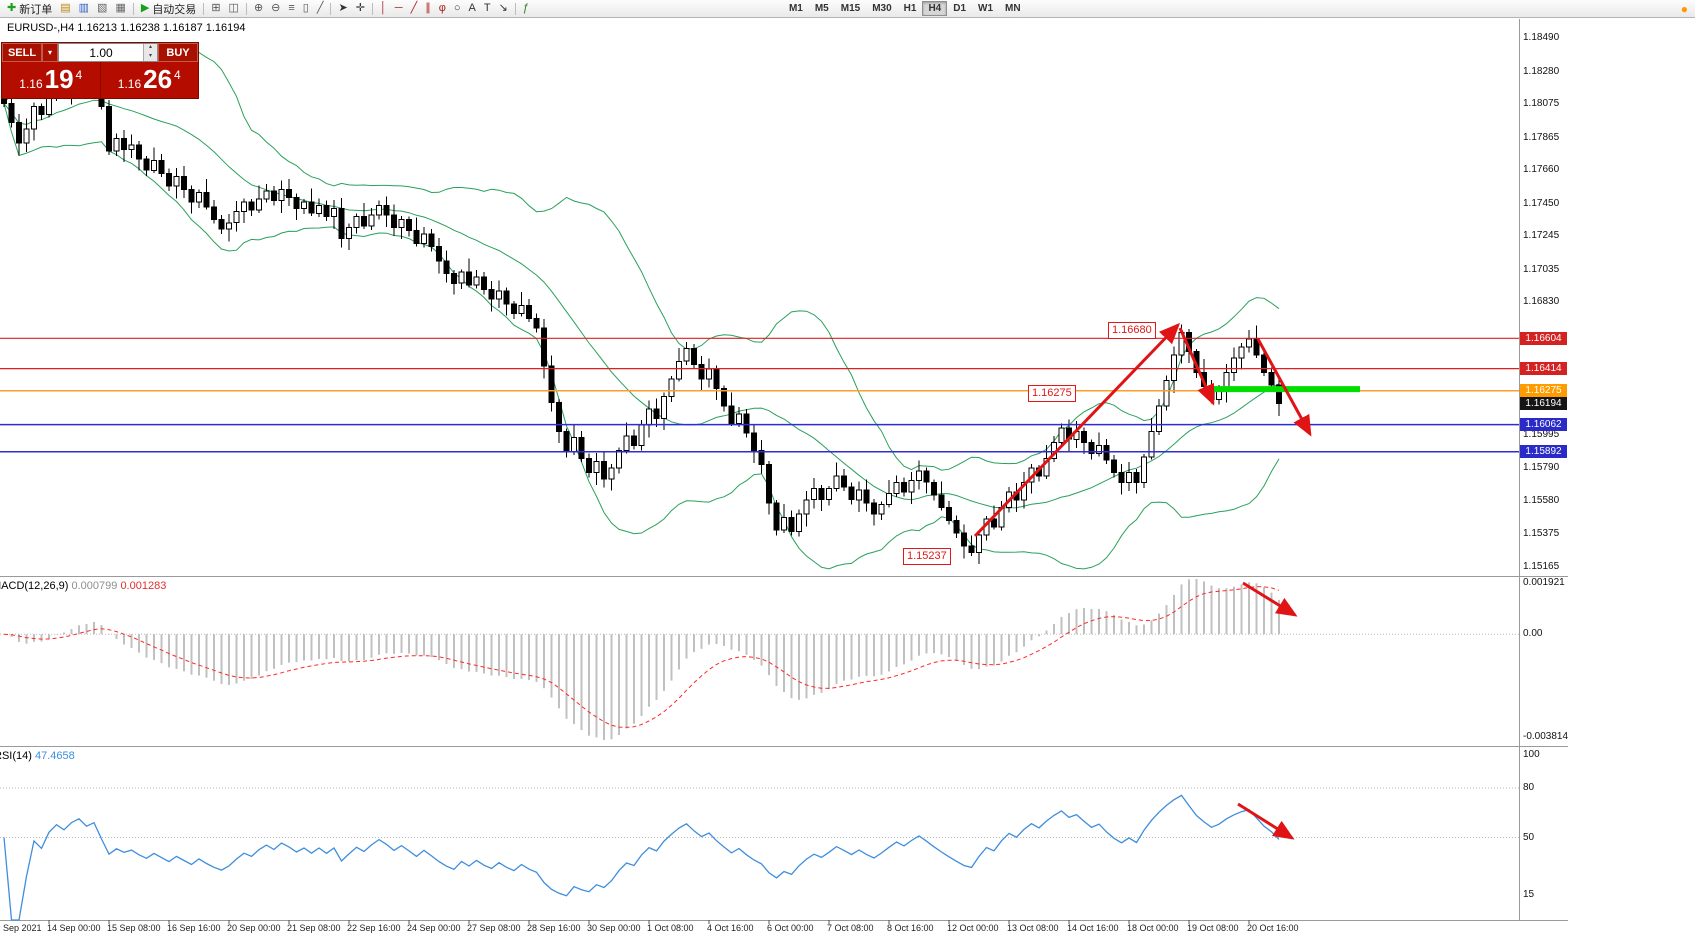  What do you see at coordinates (1052, 393) in the screenshot?
I see `price-annotation: 1.16275` at bounding box center [1052, 393].